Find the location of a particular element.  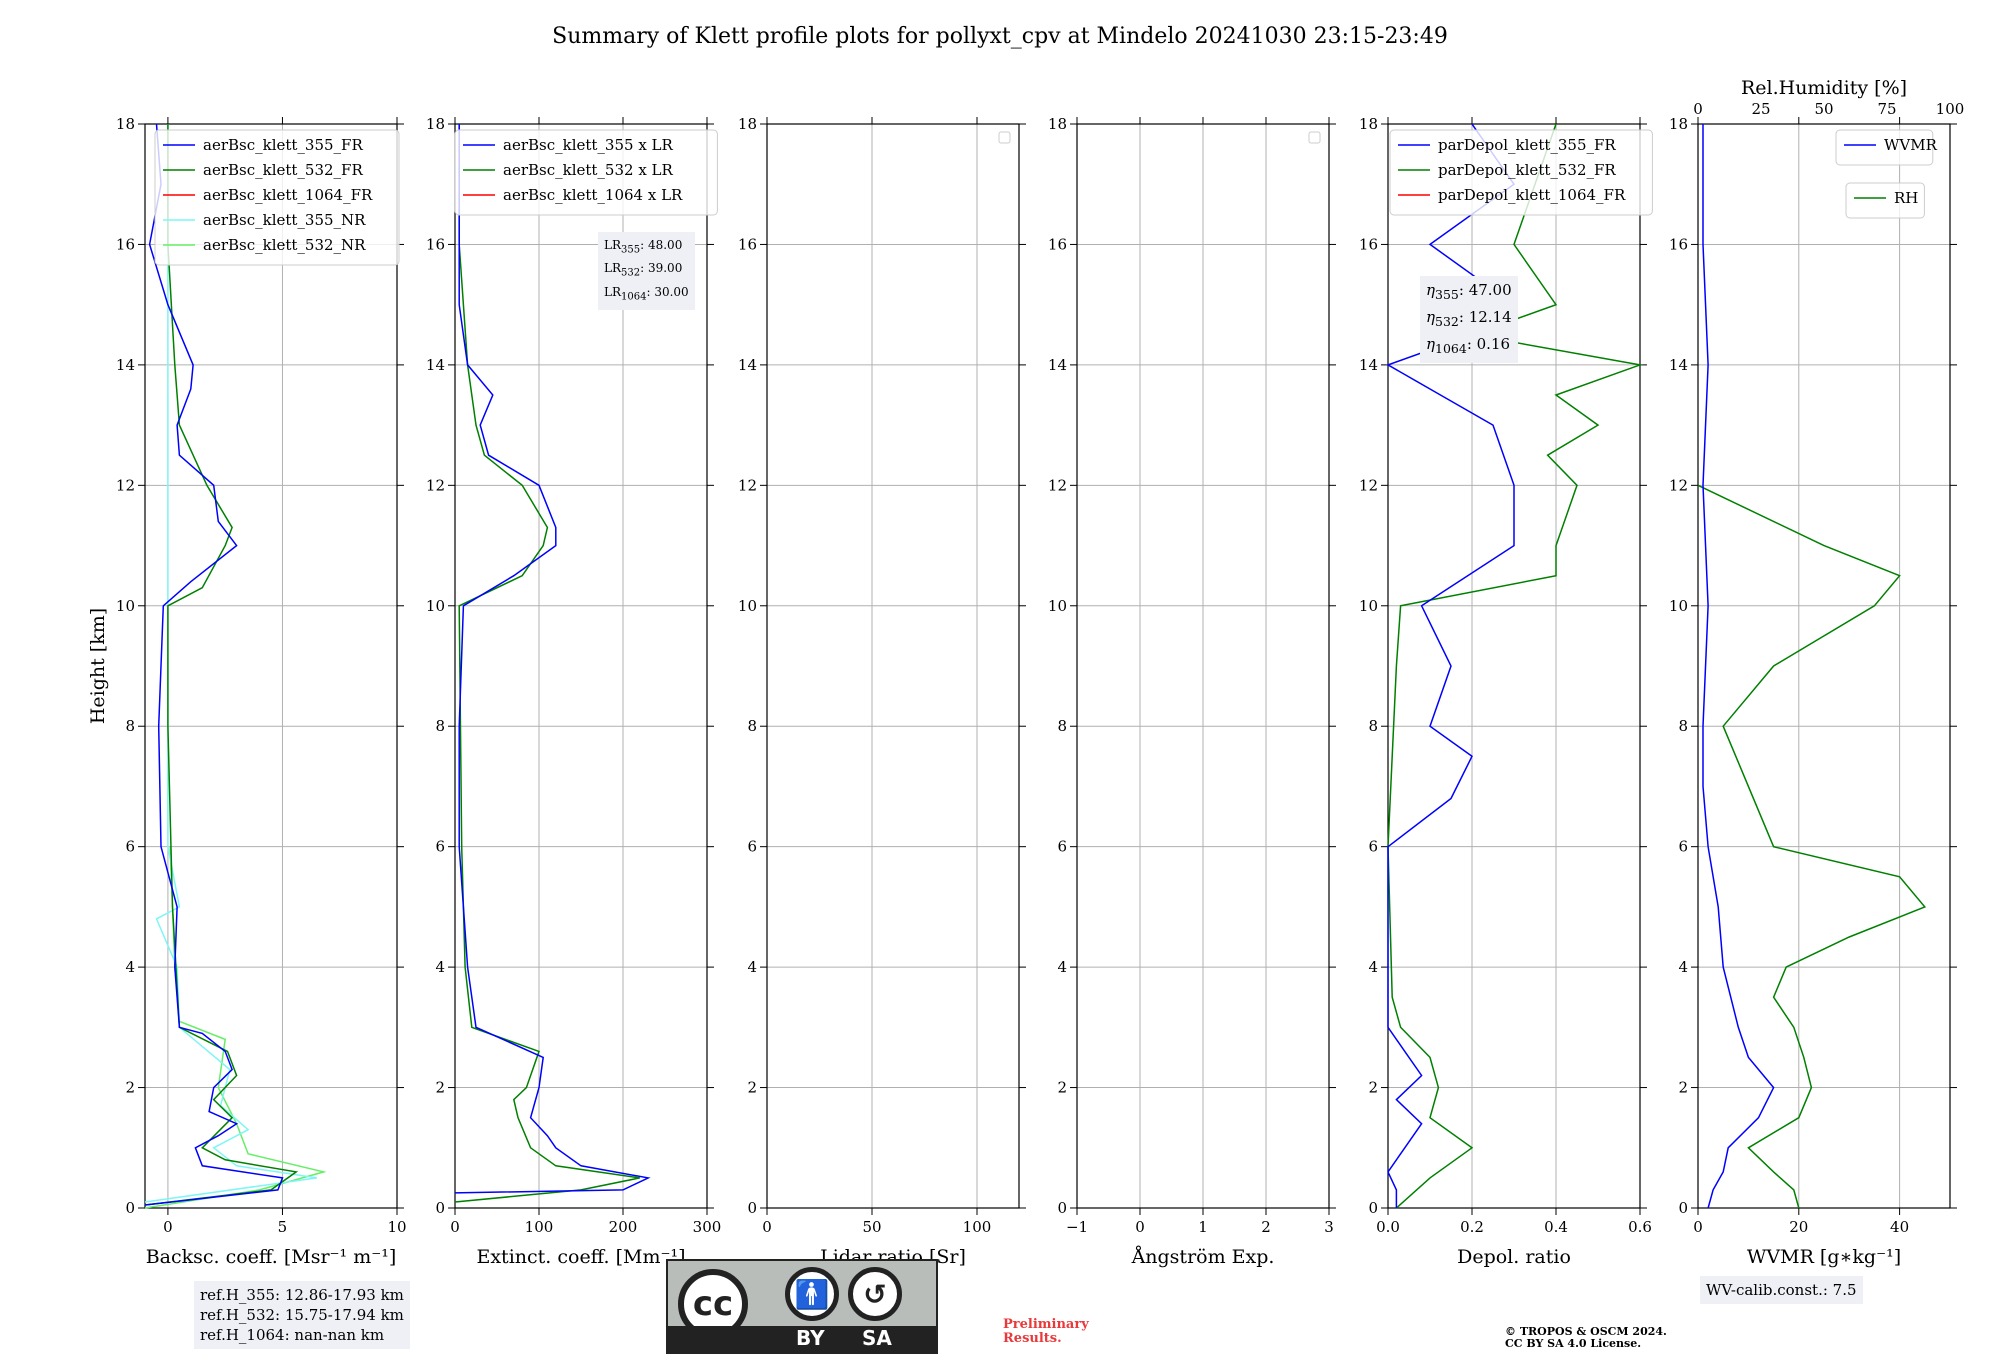

x-tick-label: 0.4 is located at coordinates (1556, 1227).